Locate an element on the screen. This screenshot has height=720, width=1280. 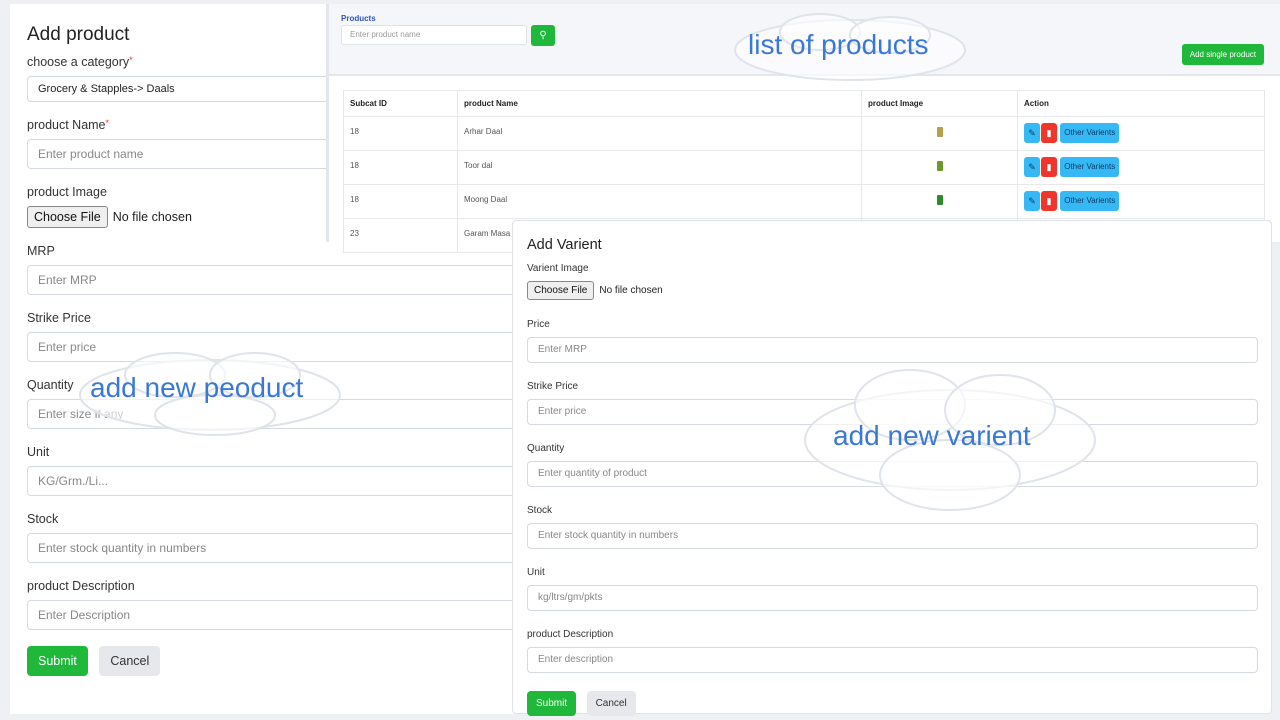
column-header: Subcat ID is located at coordinates (400, 103).